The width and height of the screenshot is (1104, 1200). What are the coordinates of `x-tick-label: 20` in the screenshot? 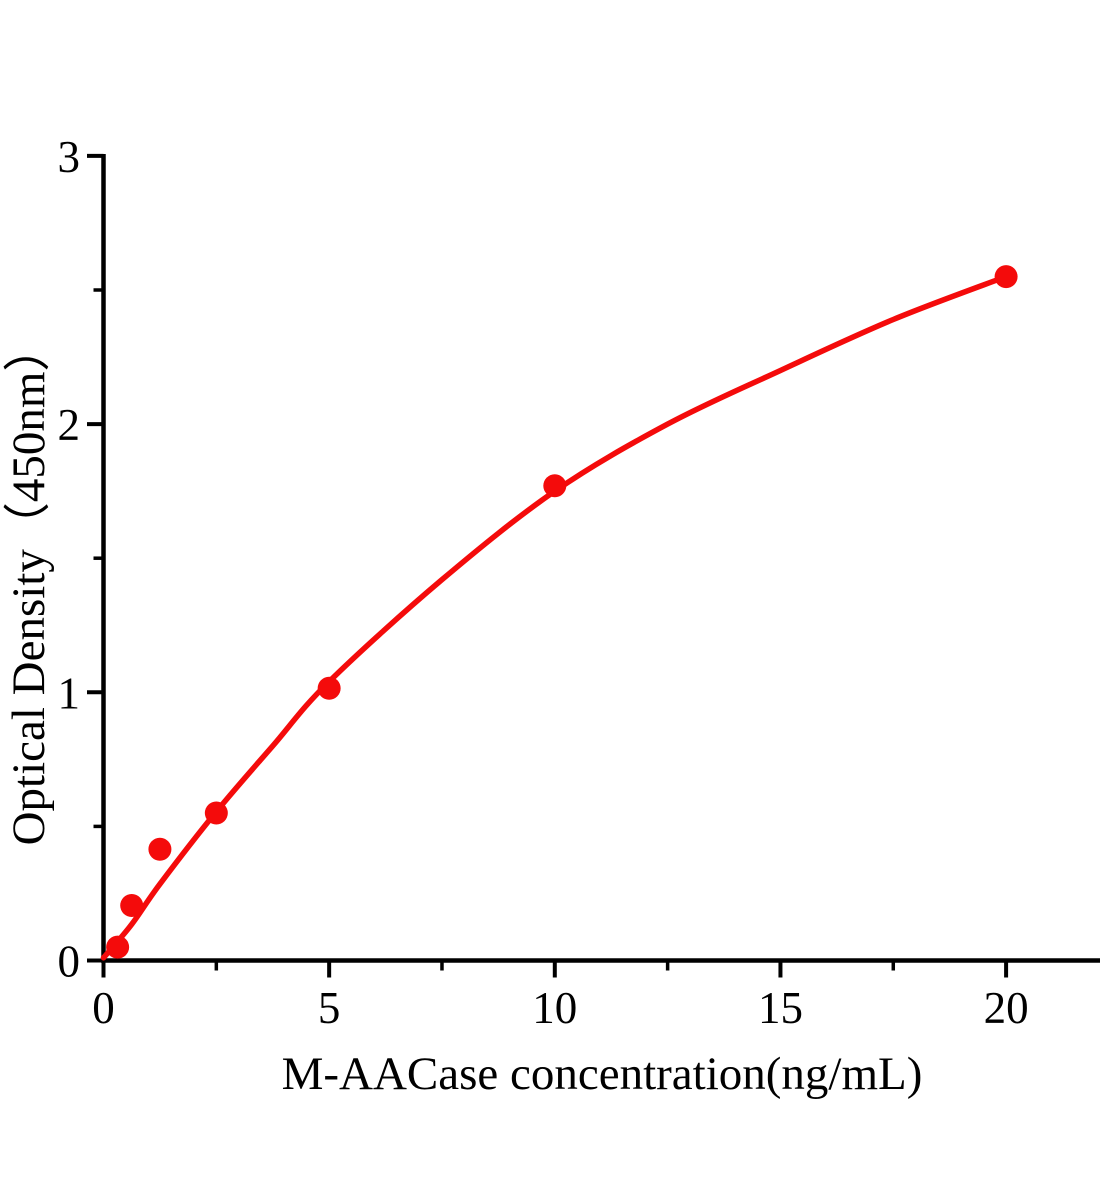 It's located at (1006, 1008).